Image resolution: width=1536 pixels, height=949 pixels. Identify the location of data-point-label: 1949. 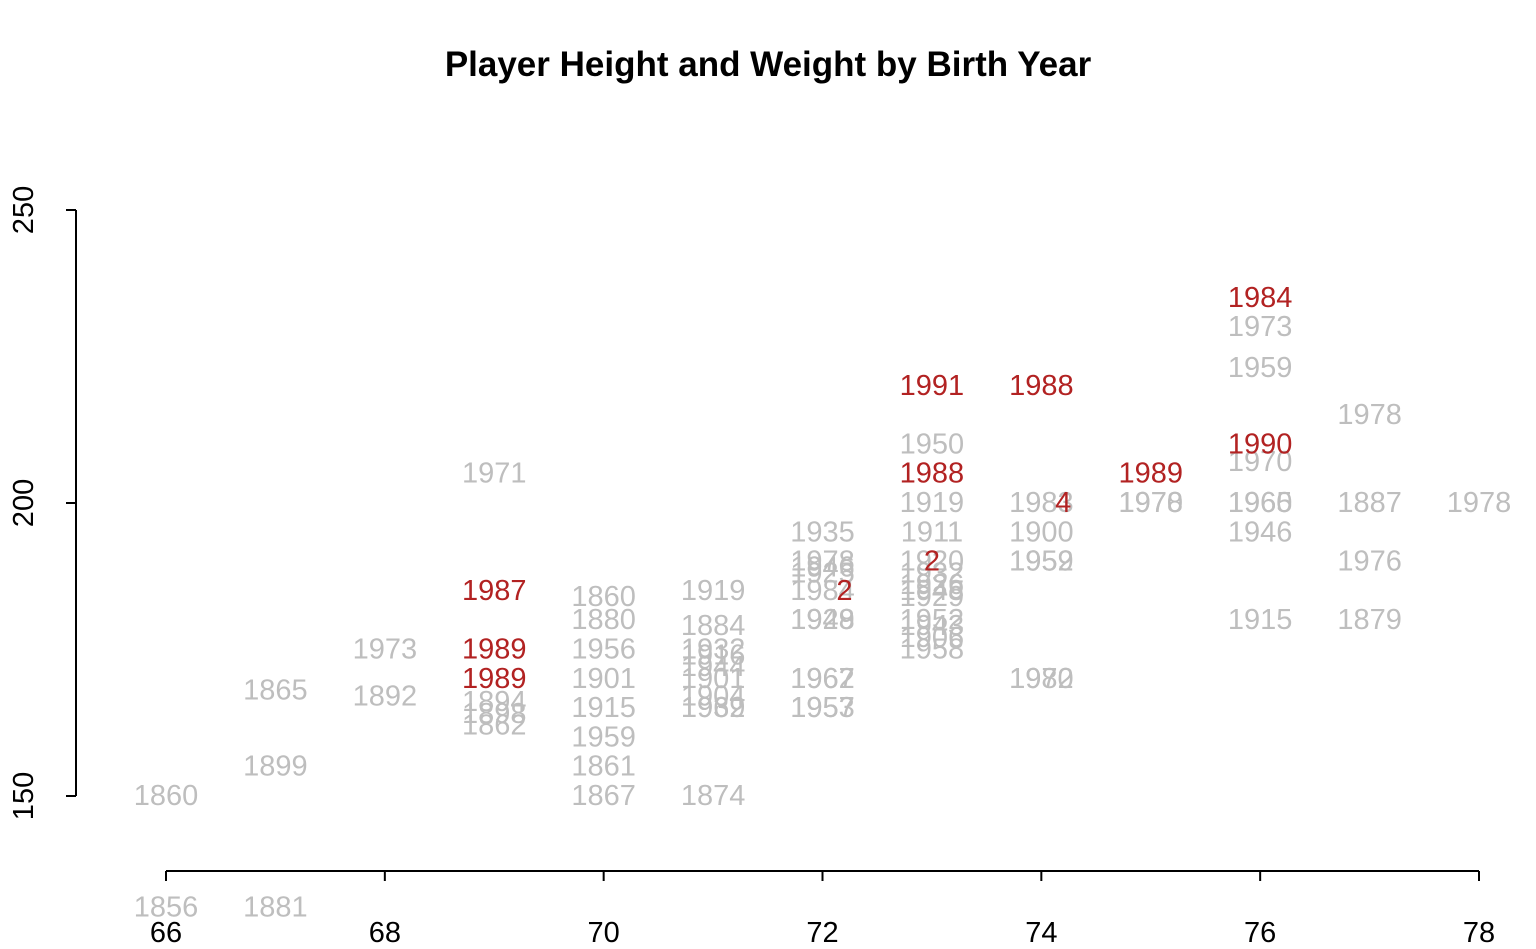
(822, 620).